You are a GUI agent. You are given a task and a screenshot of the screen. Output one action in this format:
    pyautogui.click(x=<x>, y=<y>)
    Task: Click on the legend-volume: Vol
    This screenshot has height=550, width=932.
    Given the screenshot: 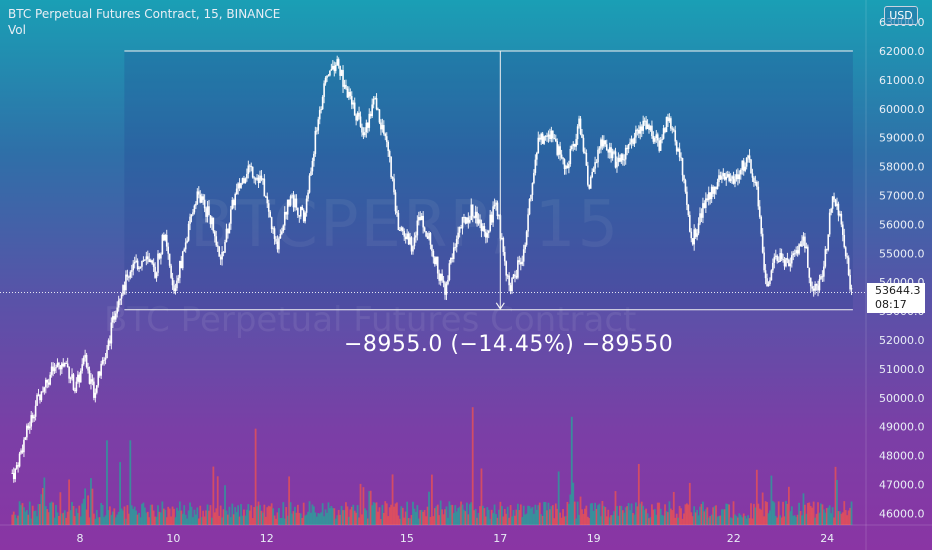 What is the action you would take?
    pyautogui.click(x=17, y=30)
    